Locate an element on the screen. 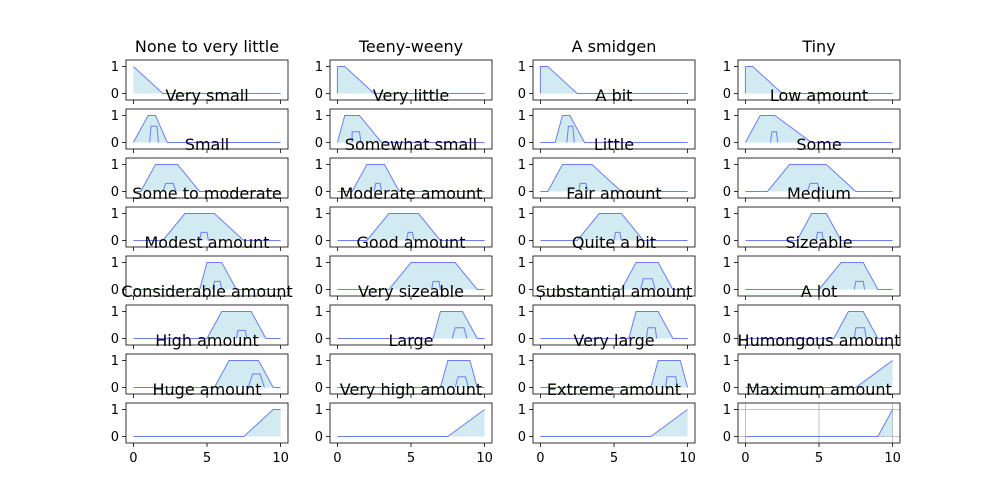 The width and height of the screenshot is (1000, 500). subplot-title: Extreme amount is located at coordinates (614, 389).